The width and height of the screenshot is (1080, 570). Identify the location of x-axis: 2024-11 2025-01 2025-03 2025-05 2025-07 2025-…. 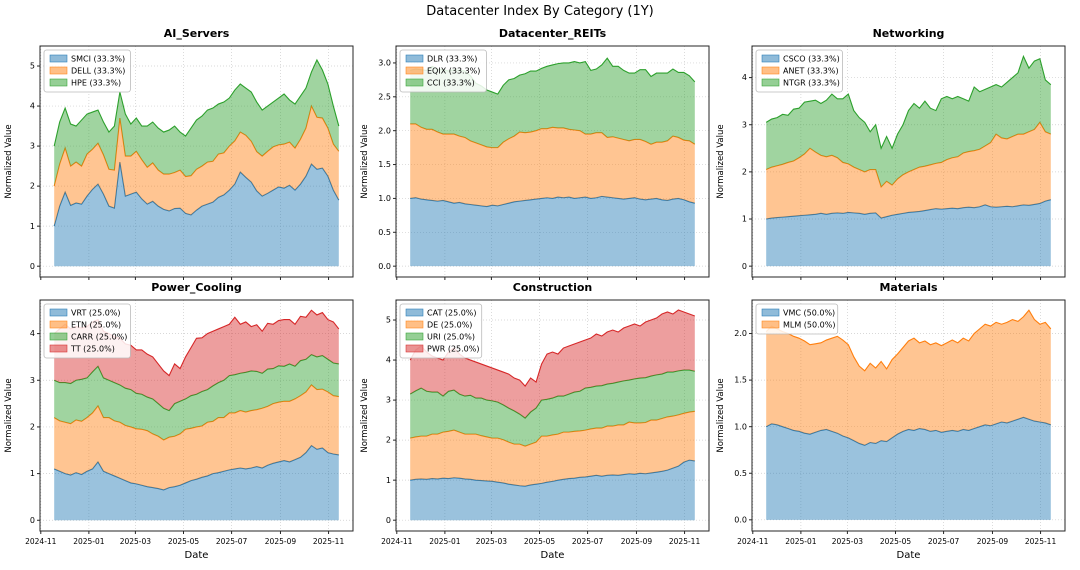
(540, 538).